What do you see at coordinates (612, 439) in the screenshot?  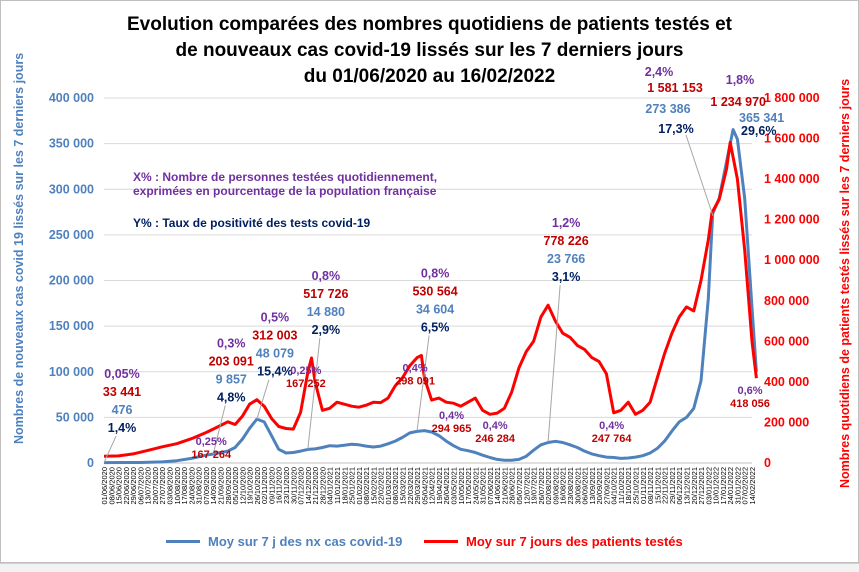 I see `annotation-tested-low: 247 764` at bounding box center [612, 439].